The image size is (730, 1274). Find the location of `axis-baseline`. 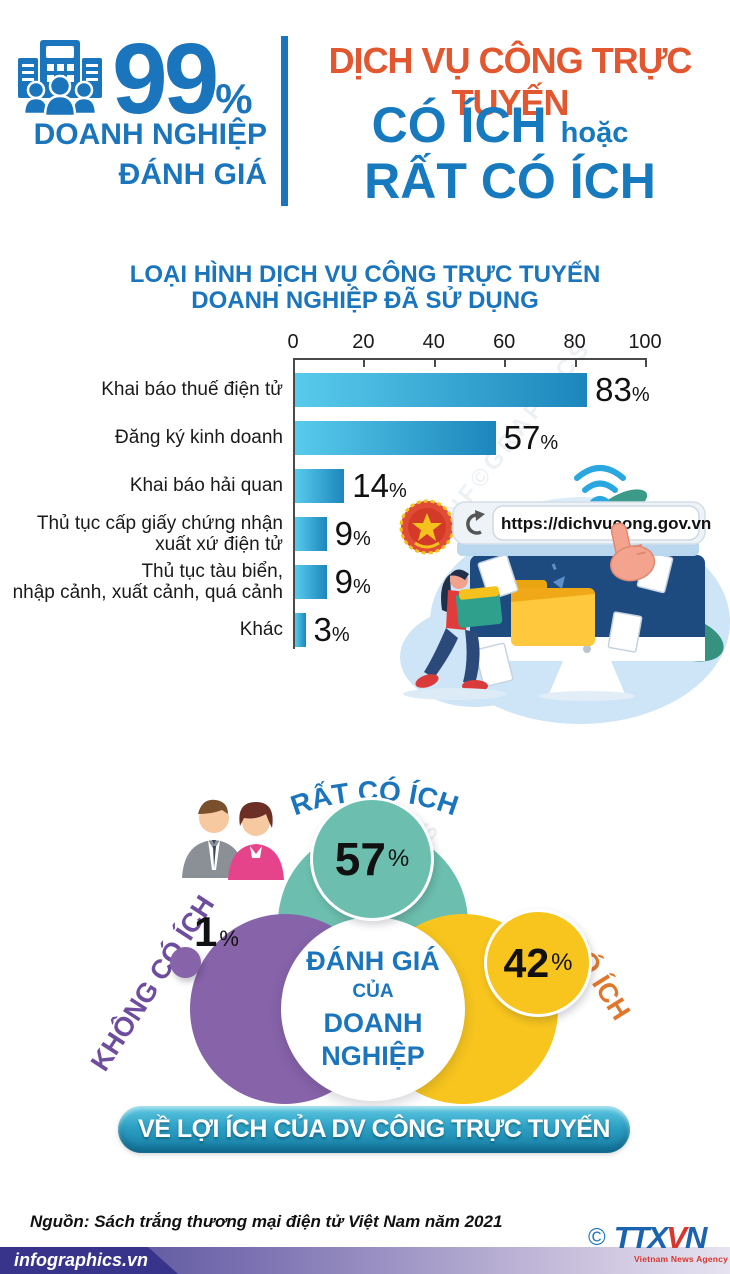

axis-baseline is located at coordinates (294, 503).